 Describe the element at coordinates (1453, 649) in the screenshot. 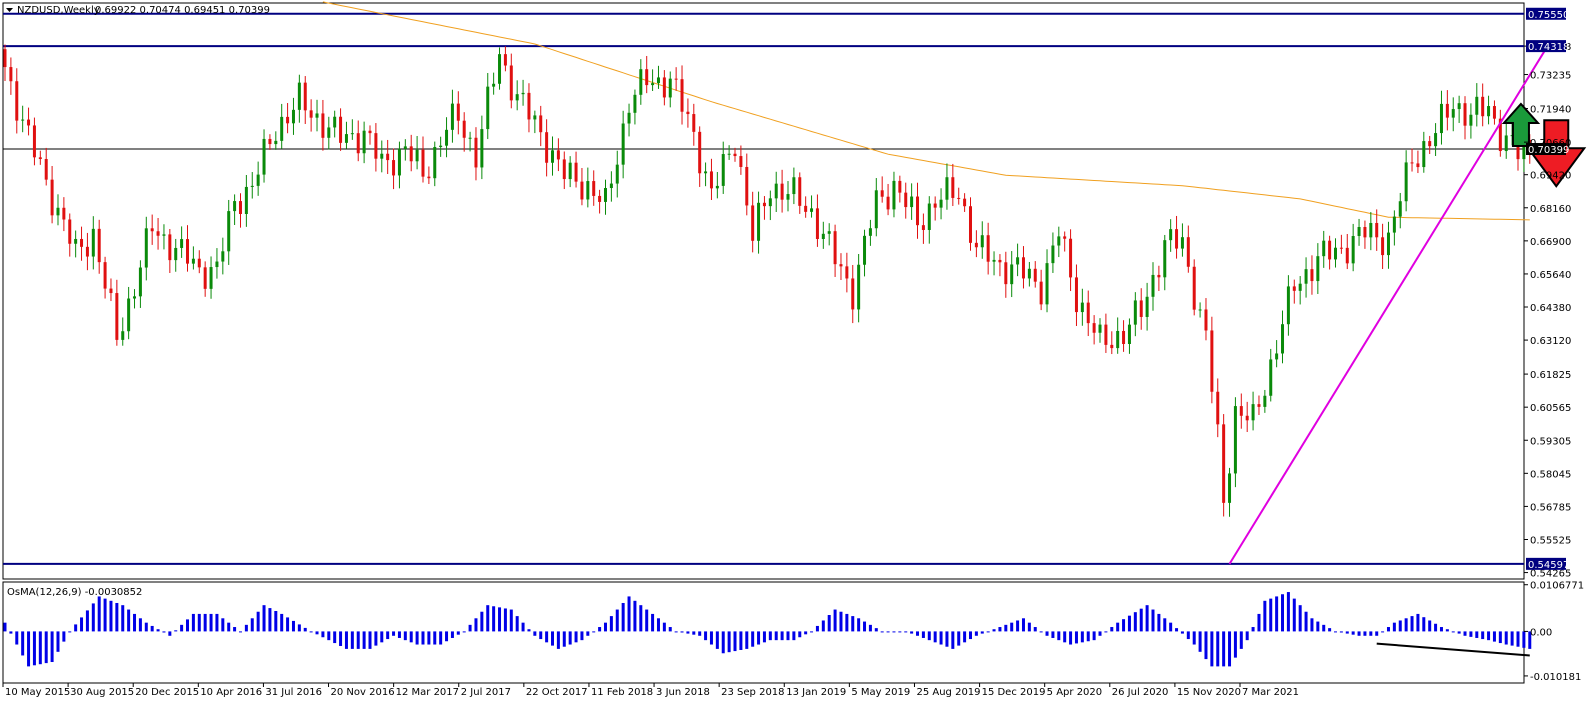

I see `divergence-line-layer` at that location.